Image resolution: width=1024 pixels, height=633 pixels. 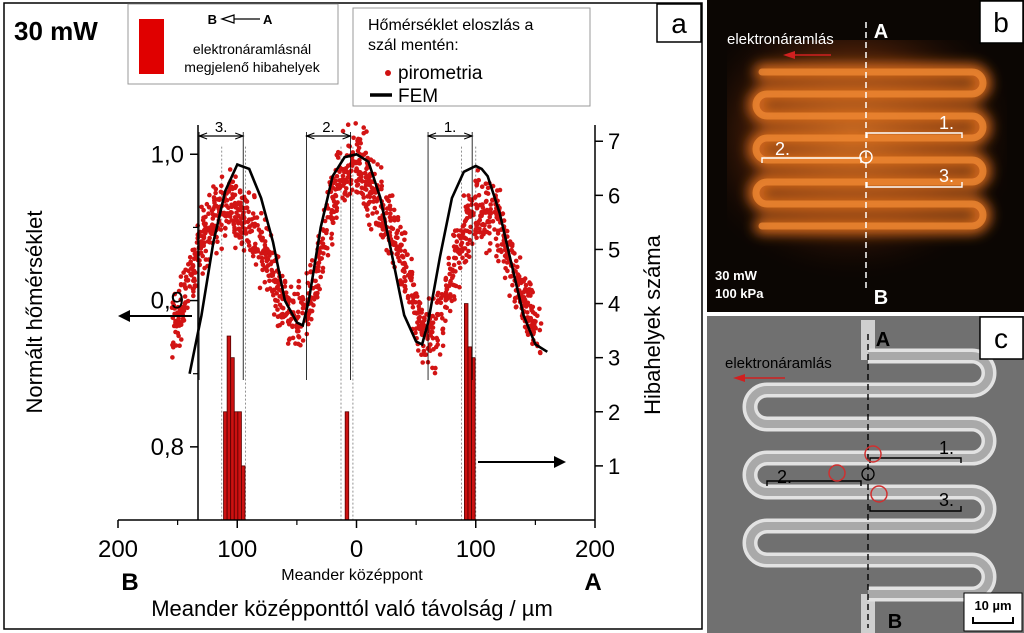 I want to click on y-right-tick-label: 1, so click(x=614, y=466).